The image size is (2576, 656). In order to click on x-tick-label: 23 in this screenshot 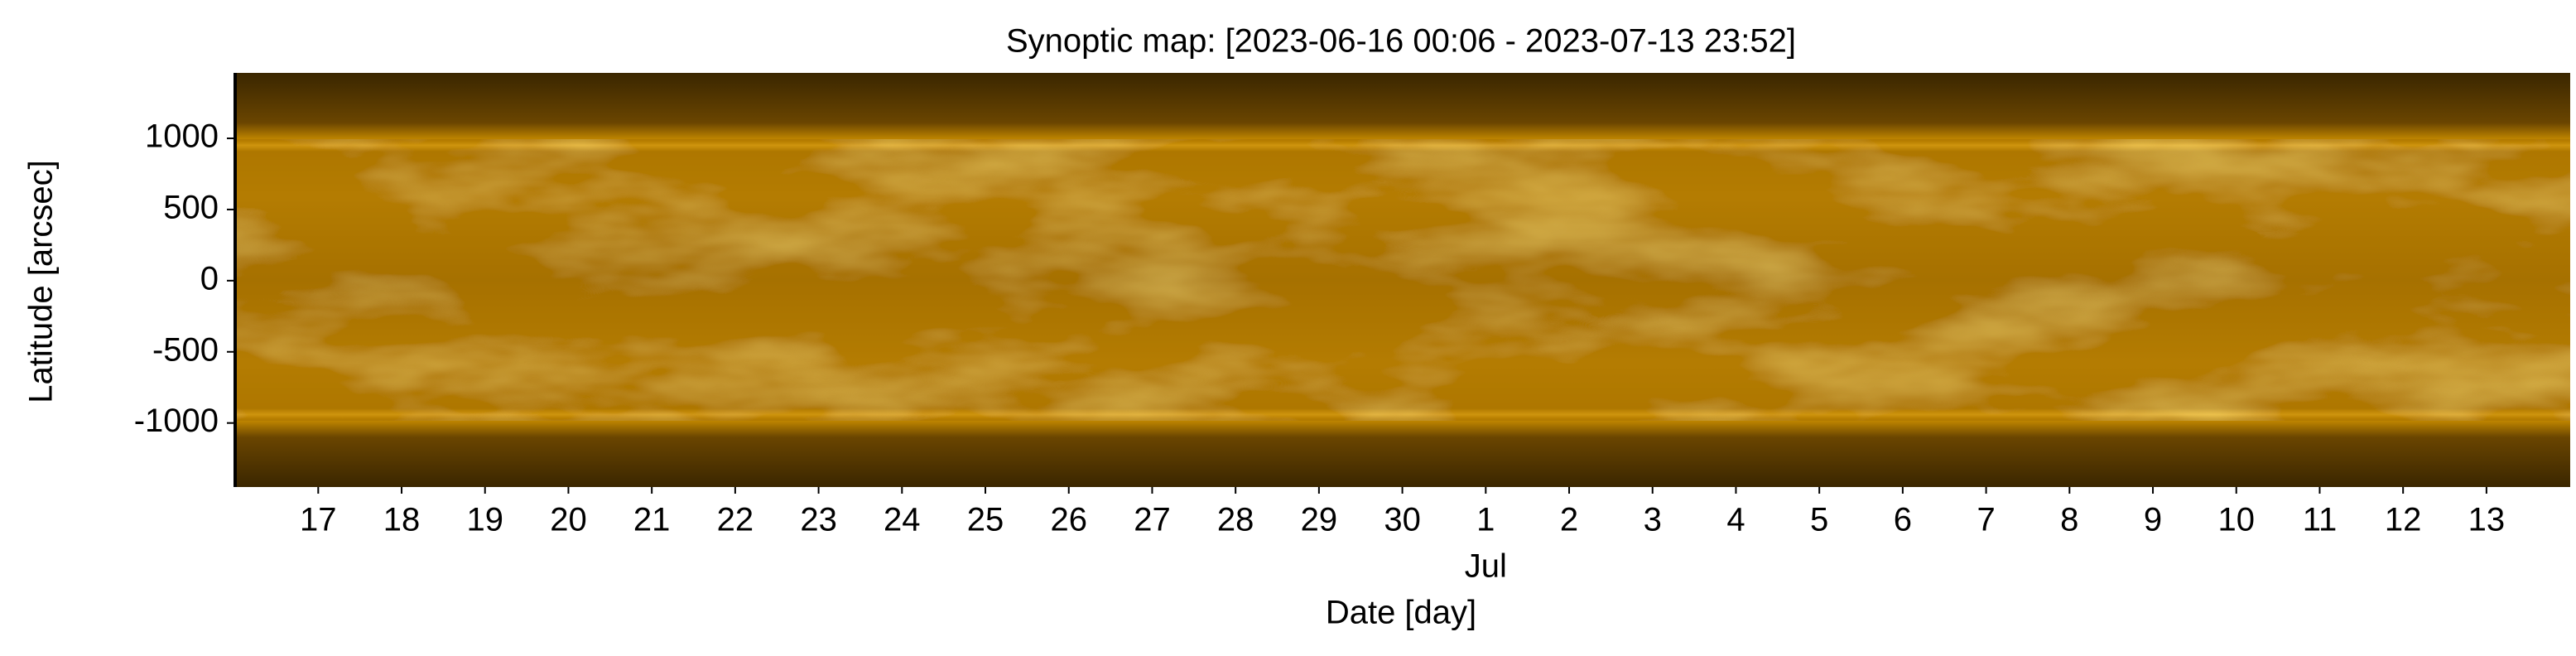, I will do `click(818, 520)`.